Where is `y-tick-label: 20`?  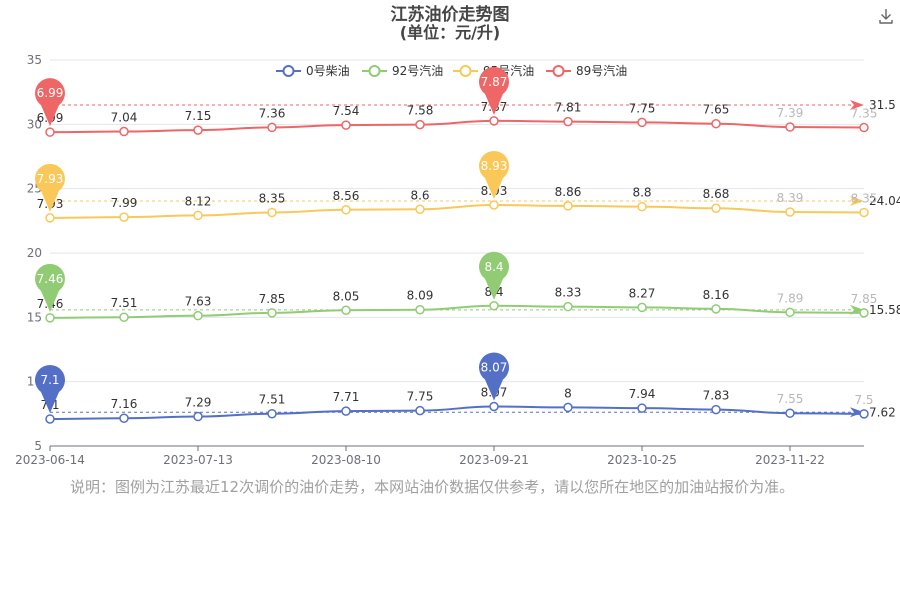 y-tick-label: 20 is located at coordinates (34, 253).